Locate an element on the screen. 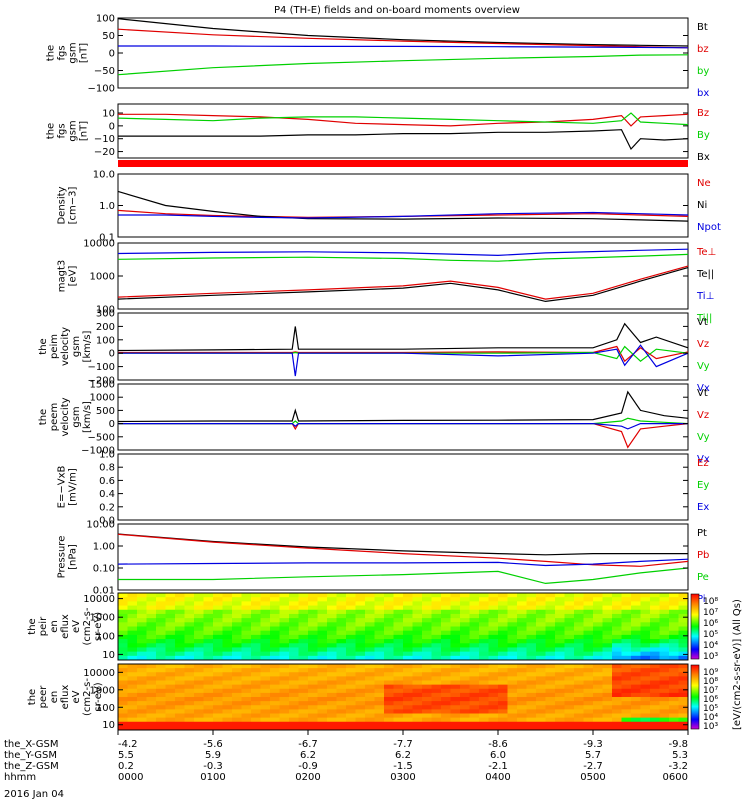  y-tick-label: 0.0 is located at coordinates (107, 521).